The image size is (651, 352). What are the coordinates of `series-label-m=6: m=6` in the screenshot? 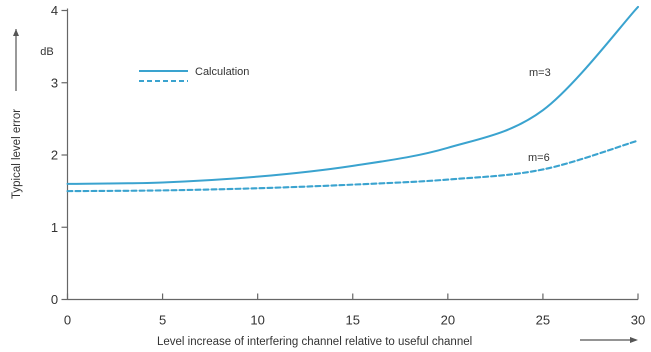 It's located at (539, 158).